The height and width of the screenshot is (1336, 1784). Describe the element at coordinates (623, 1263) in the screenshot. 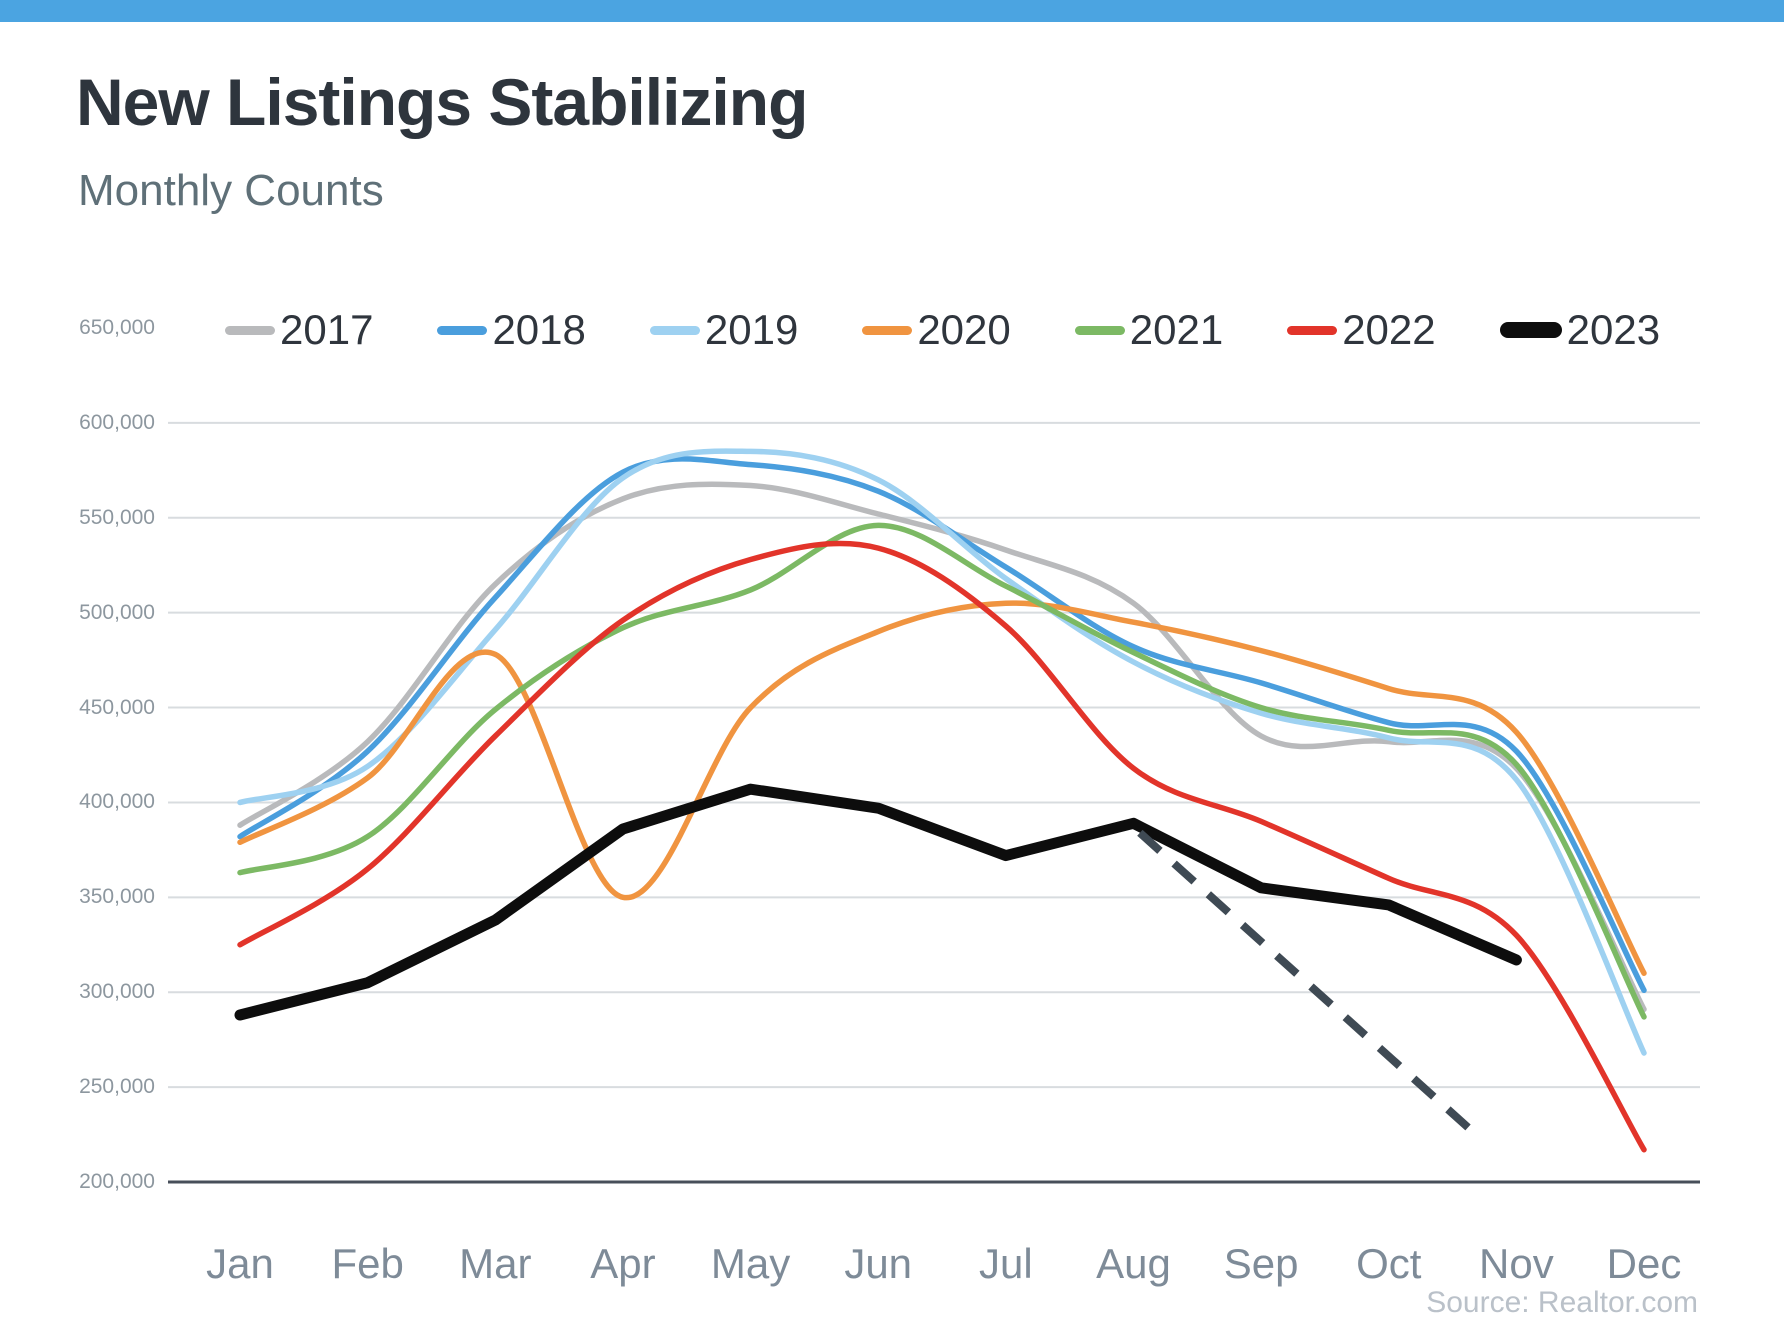

I see `x-axis-label-apr: Apr` at that location.